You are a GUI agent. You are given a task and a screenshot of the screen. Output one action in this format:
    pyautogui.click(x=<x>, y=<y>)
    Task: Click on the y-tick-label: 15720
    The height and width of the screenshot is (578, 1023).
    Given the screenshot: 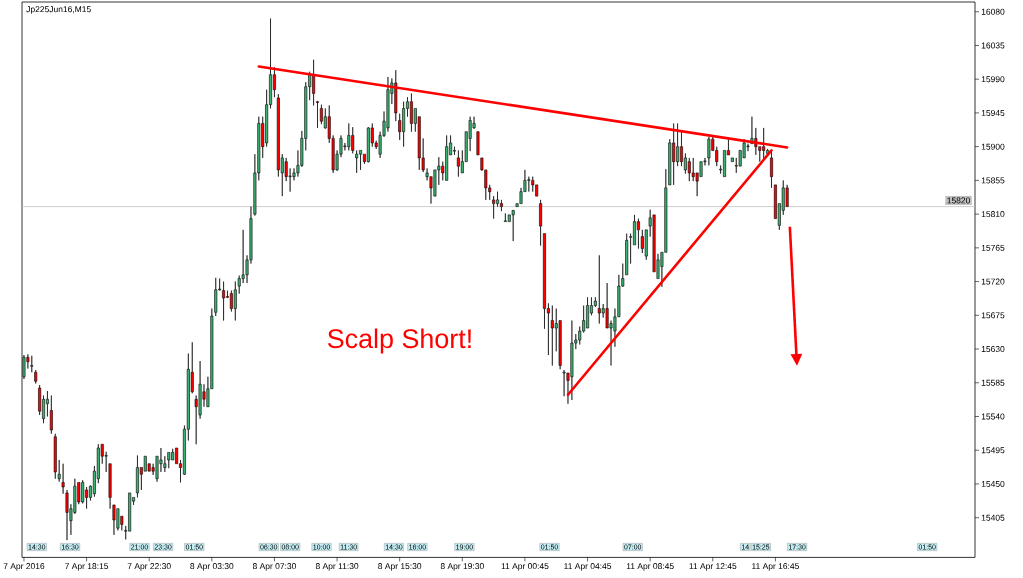 What is the action you would take?
    pyautogui.click(x=993, y=281)
    